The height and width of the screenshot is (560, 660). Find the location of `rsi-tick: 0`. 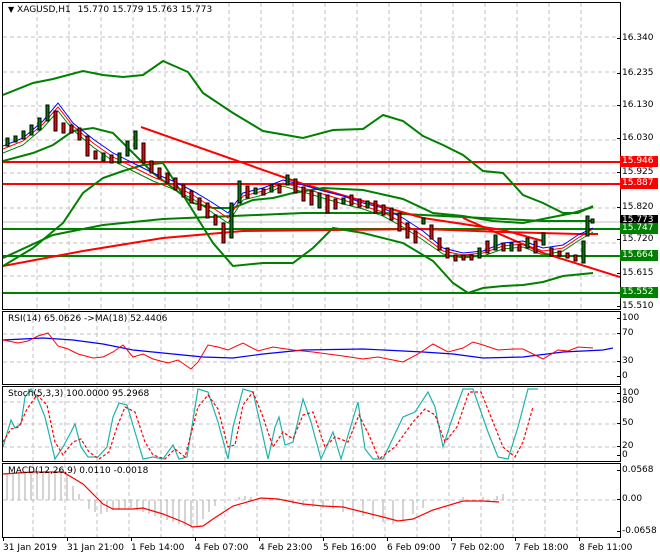

rsi-tick: 0 is located at coordinates (622, 376).